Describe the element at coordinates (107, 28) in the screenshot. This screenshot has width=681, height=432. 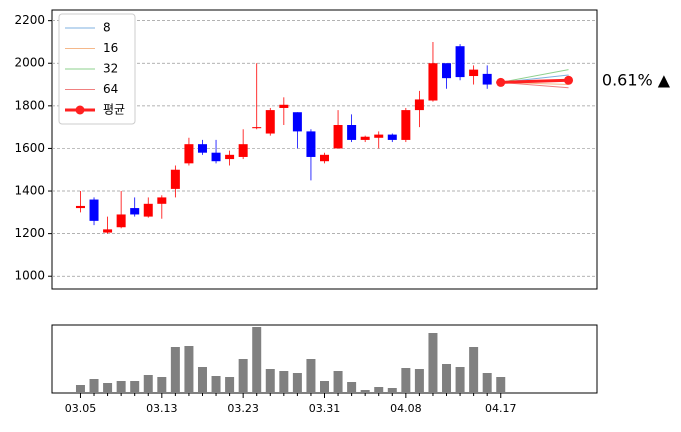
I see `legend-label: 8` at that location.